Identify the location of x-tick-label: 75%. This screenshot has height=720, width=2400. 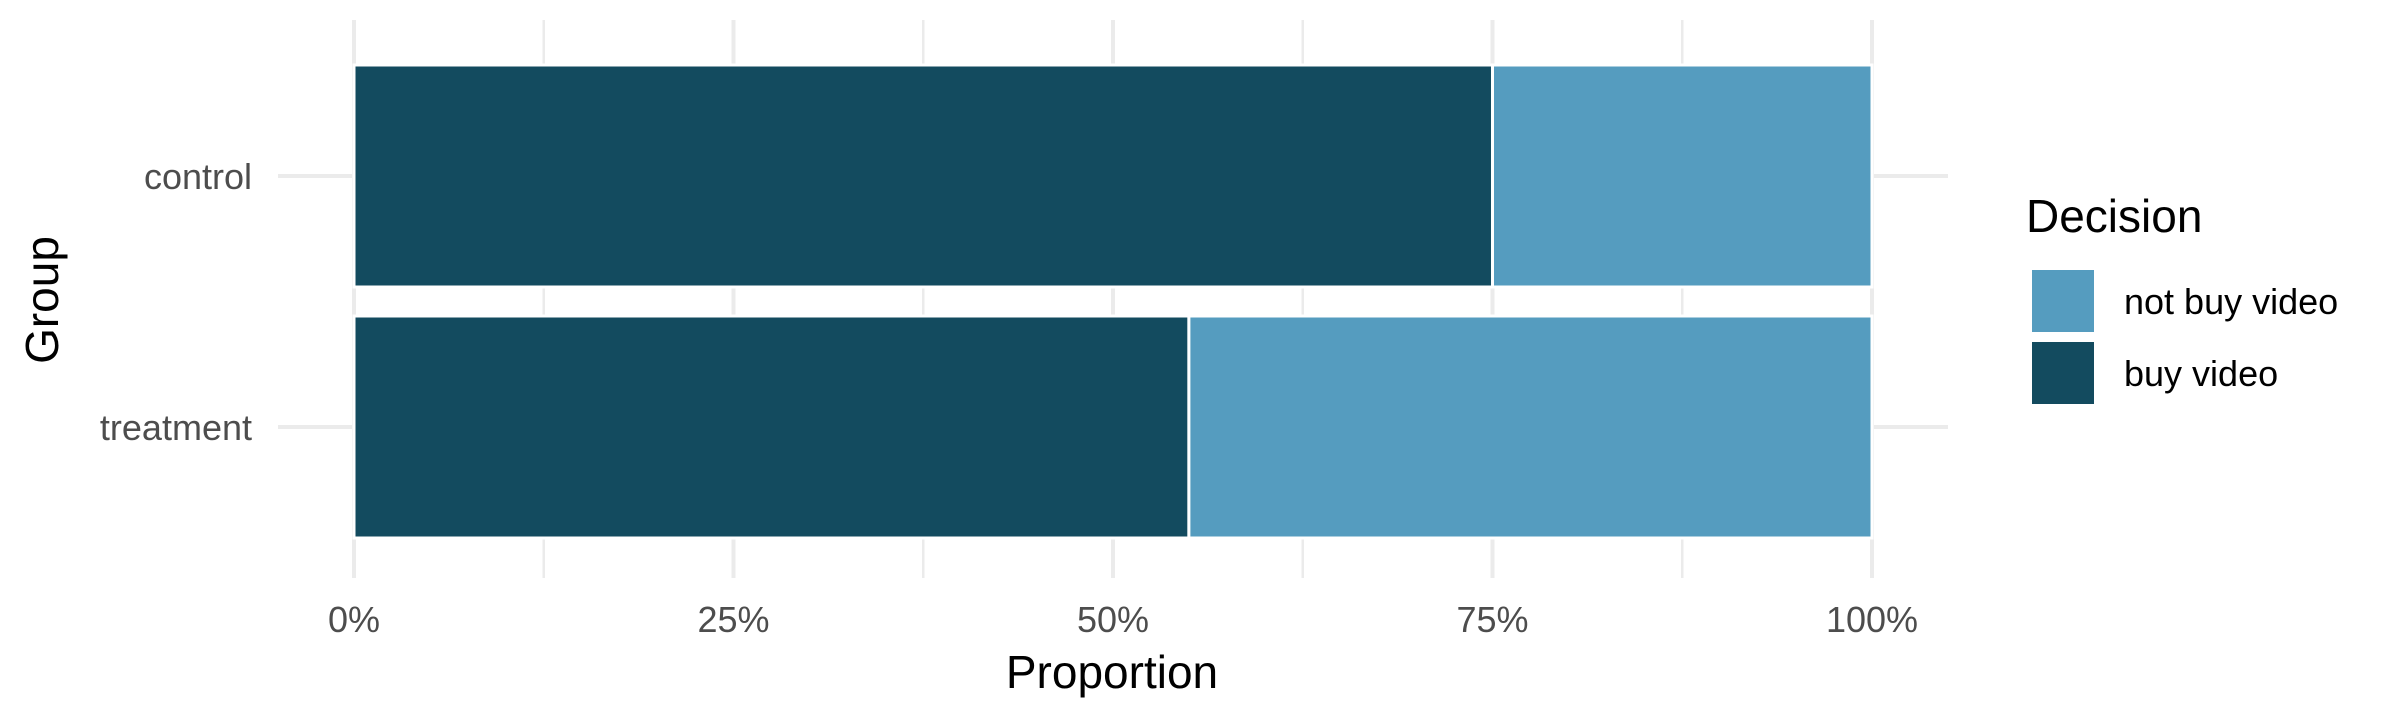
(1492, 619).